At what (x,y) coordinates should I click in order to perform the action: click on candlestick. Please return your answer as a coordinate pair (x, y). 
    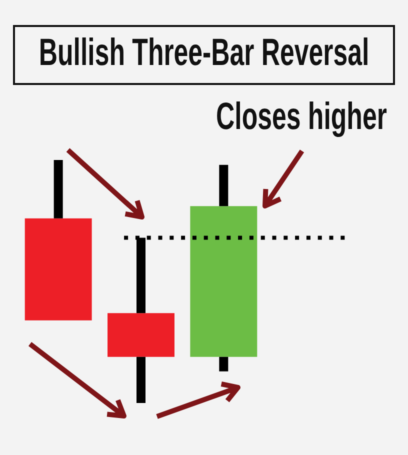
    Looking at the image, I should click on (58, 240).